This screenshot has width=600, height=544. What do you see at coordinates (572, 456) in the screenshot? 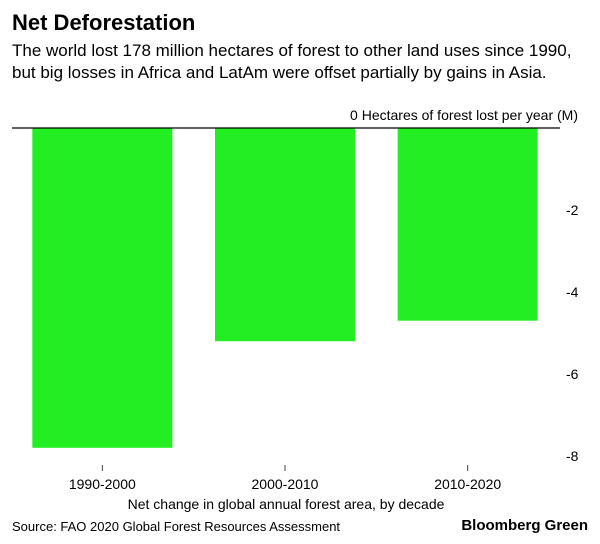
I see `y-tick-label: -8` at bounding box center [572, 456].